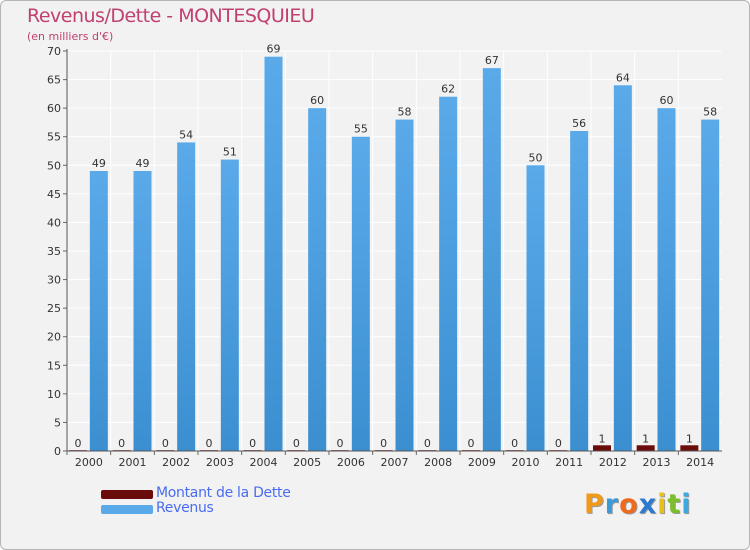 The image size is (750, 550). Describe the element at coordinates (54, 165) in the screenshot. I see `y-tick-label: 50` at that location.